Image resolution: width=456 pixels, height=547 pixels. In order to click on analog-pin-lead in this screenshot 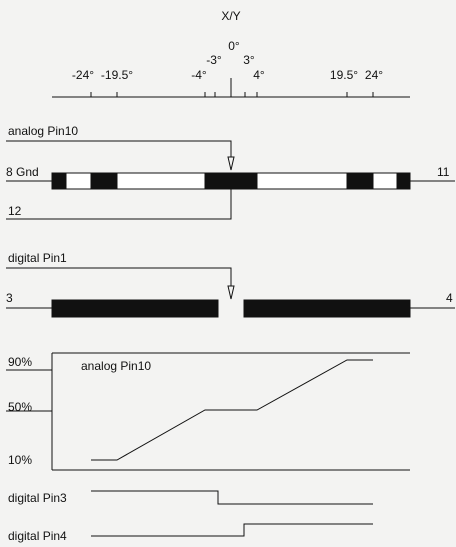, I will do `click(118, 149)`.